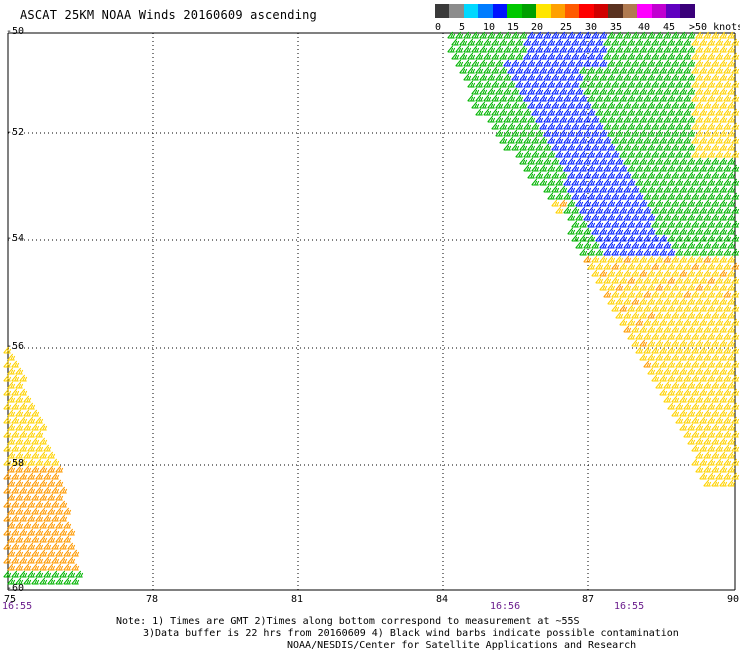  I want to click on lon-label: 84, so click(442, 599).